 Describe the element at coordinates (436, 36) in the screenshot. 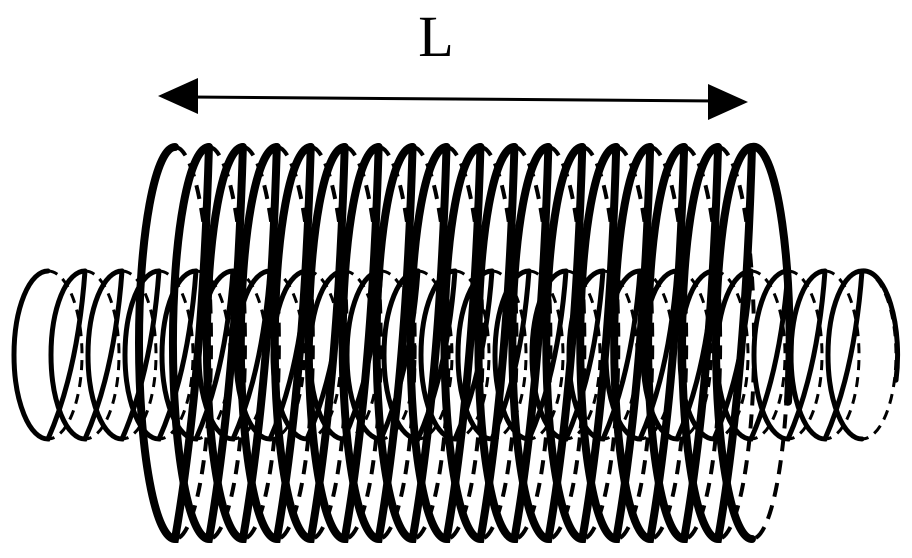

I see `length-label: L` at that location.